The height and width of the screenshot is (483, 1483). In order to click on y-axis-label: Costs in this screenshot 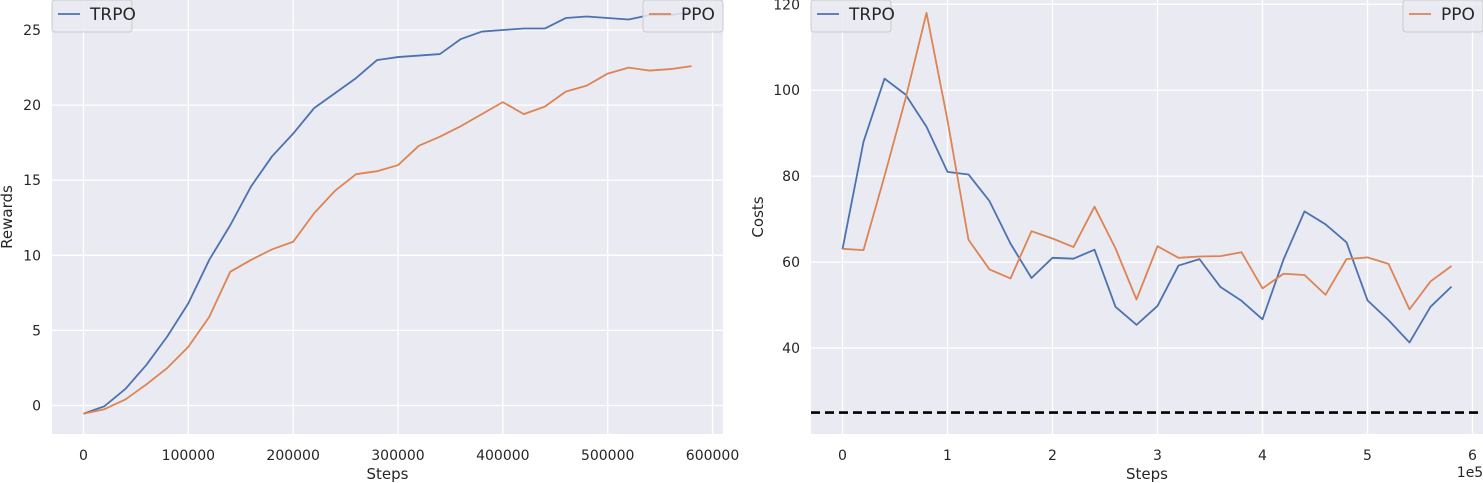, I will do `click(758, 216)`.